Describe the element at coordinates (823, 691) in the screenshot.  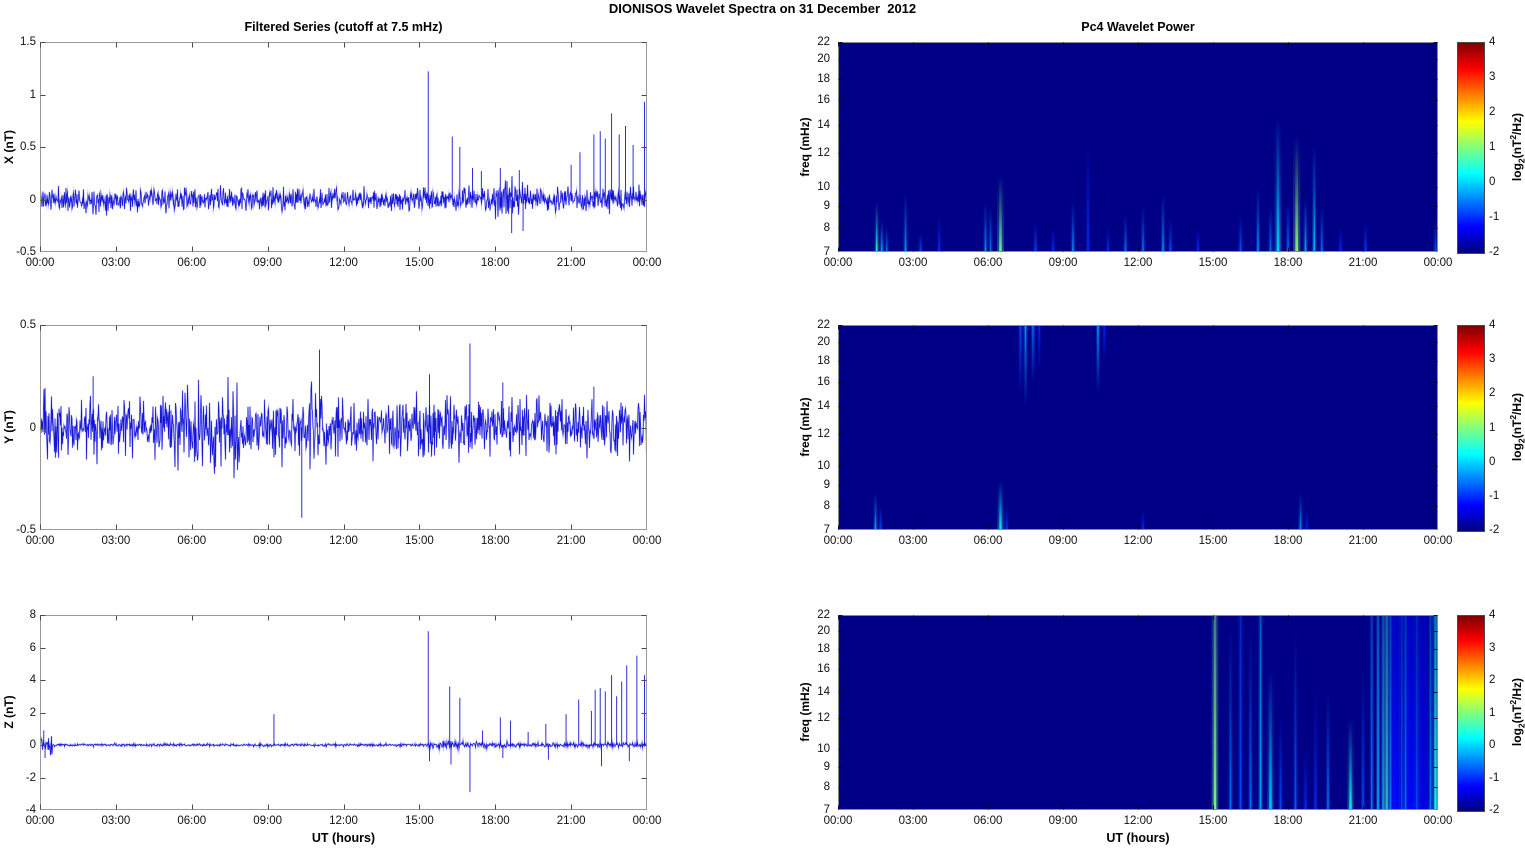
I see `freq-axis-tick-label: 14` at that location.